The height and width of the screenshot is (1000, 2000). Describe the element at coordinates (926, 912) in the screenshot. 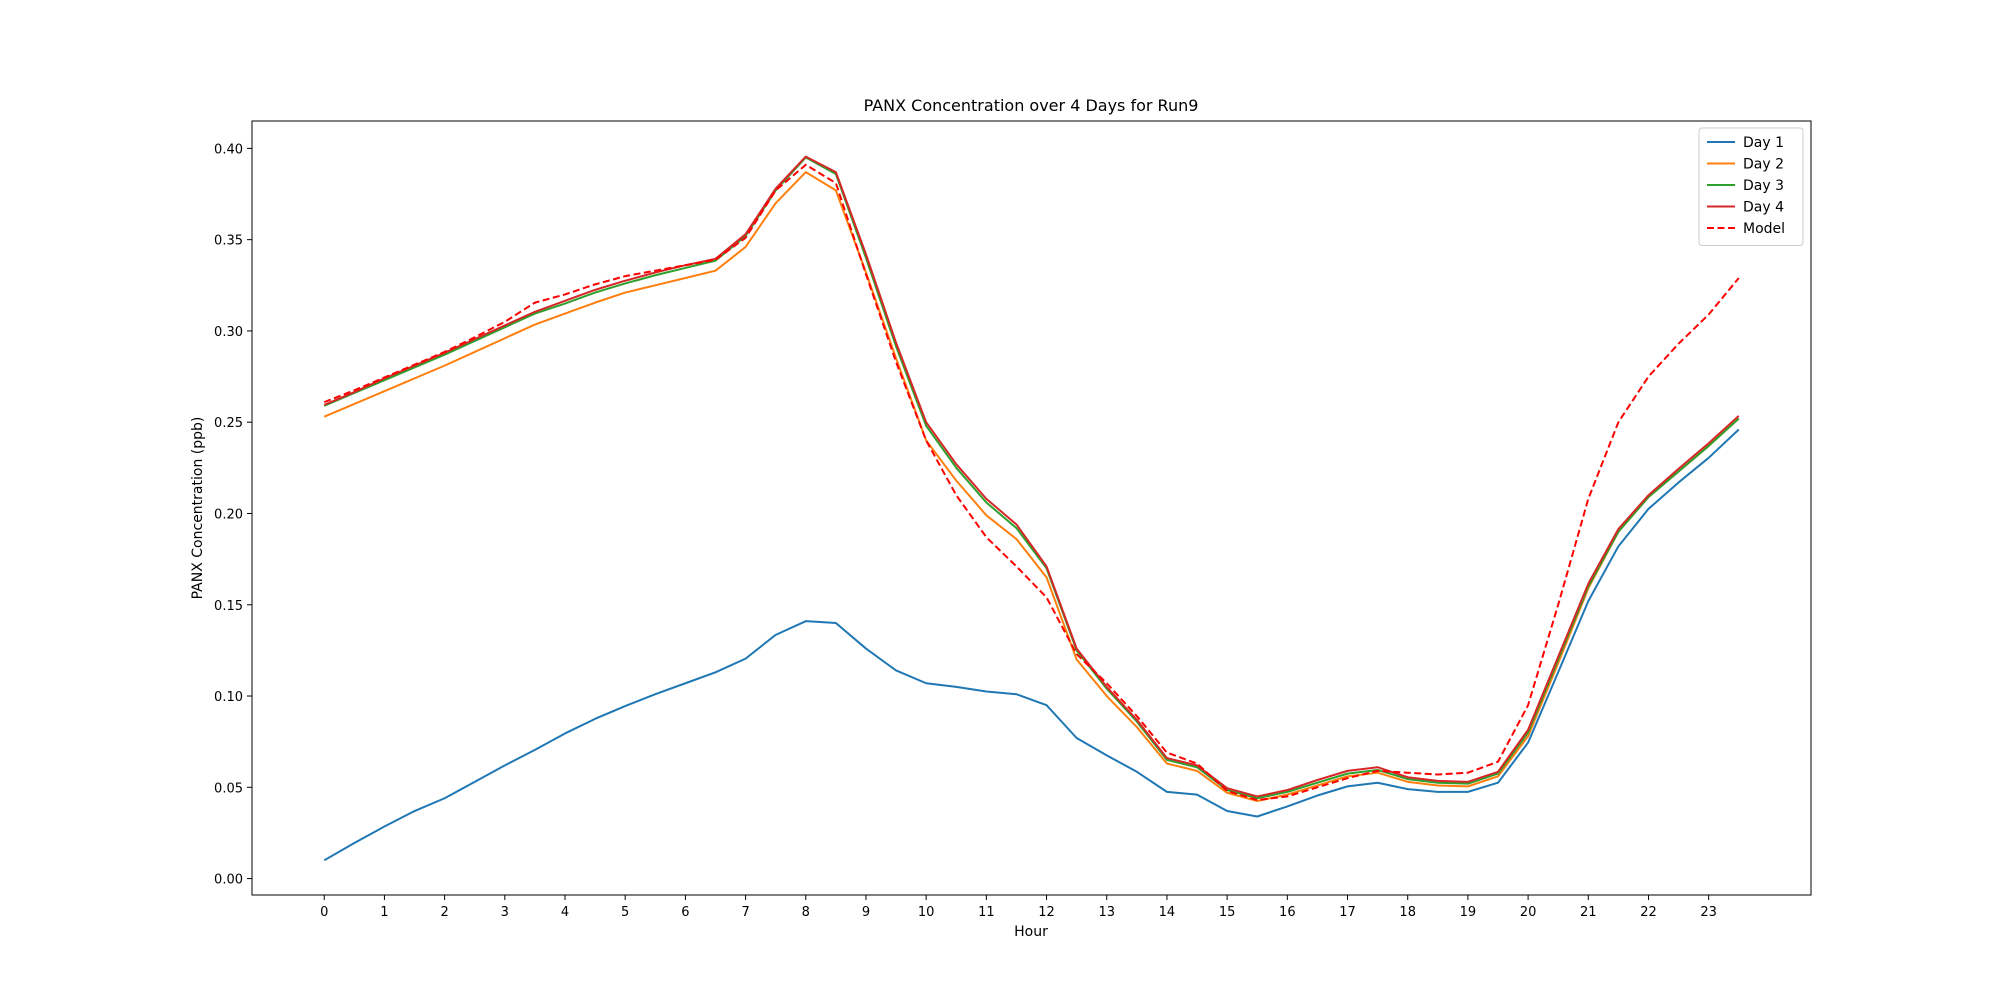

I see `x-tick-label: 10` at that location.